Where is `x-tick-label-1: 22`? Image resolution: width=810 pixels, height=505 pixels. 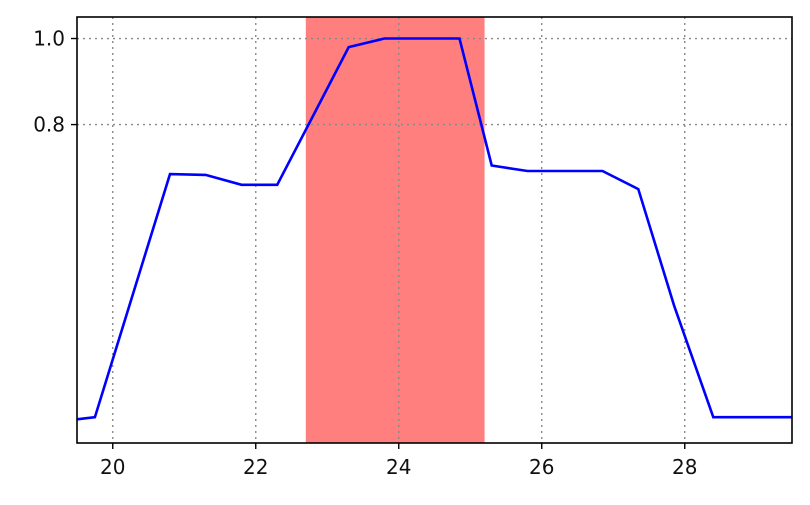
x-tick-label-1: 22 is located at coordinates (255, 467).